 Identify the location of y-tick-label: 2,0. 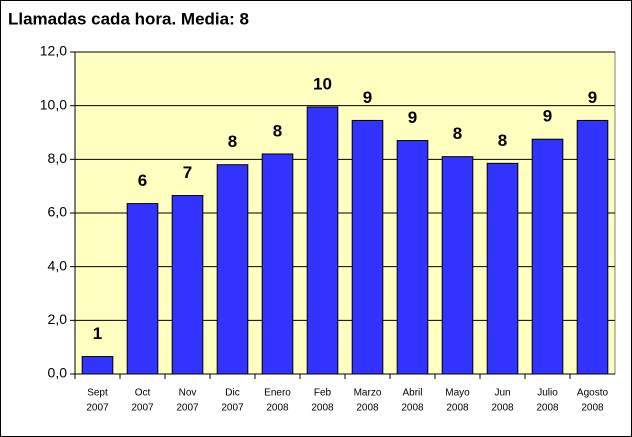
(58, 319).